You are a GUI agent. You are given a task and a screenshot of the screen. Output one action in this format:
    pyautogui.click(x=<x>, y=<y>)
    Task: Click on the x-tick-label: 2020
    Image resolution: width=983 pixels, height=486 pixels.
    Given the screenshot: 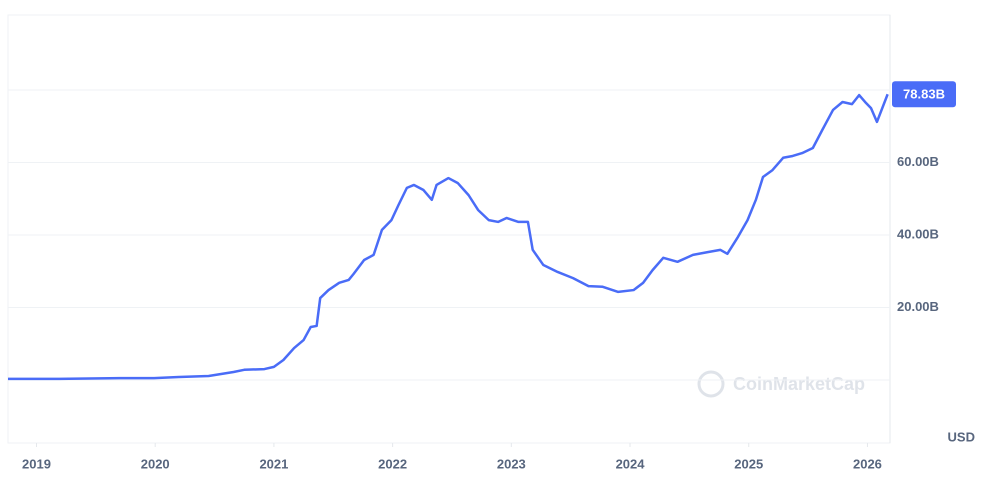 What is the action you would take?
    pyautogui.click(x=155, y=463)
    